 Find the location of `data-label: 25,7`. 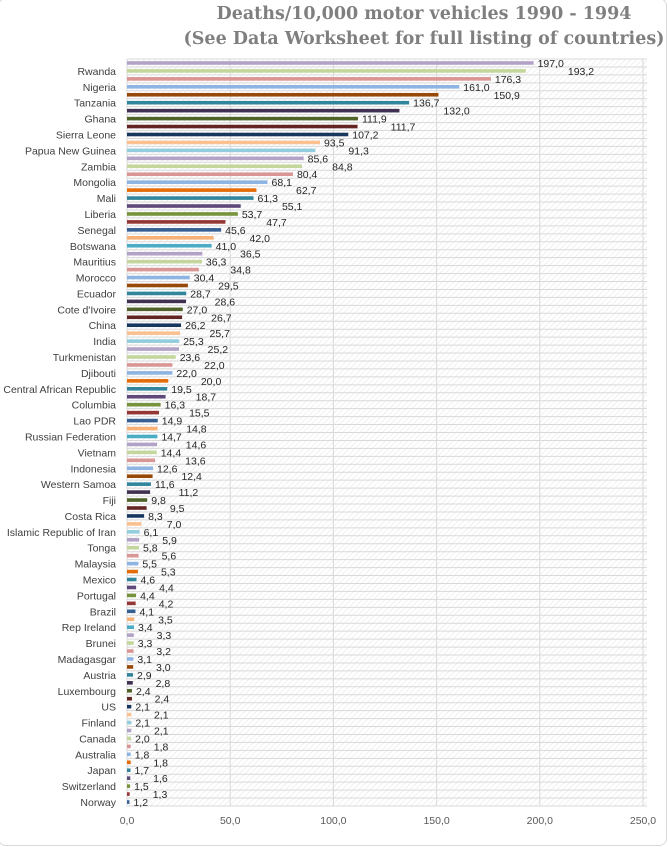

data-label: 25,7 is located at coordinates (220, 334).